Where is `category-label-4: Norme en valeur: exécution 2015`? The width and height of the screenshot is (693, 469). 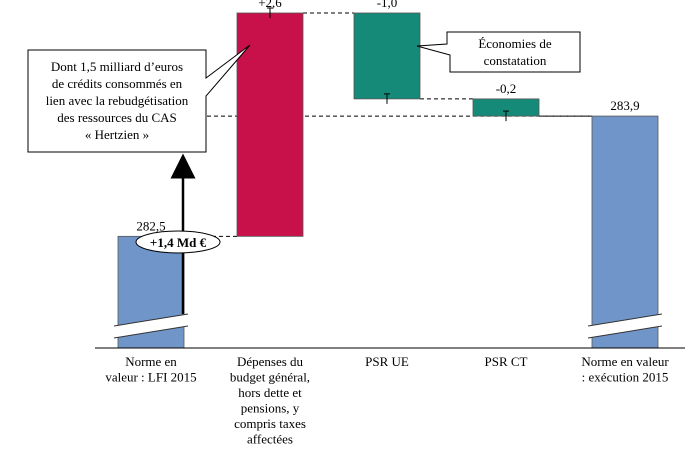
category-label-4: Norme en valeur: exécution 2015 is located at coordinates (625, 369).